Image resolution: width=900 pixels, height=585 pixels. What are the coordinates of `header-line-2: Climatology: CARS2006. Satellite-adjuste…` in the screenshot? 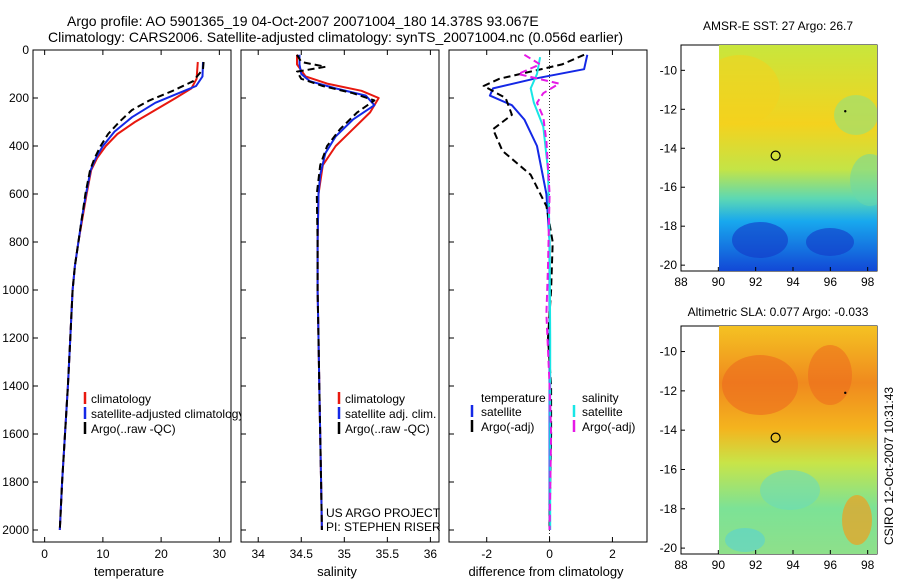 It's located at (335, 37).